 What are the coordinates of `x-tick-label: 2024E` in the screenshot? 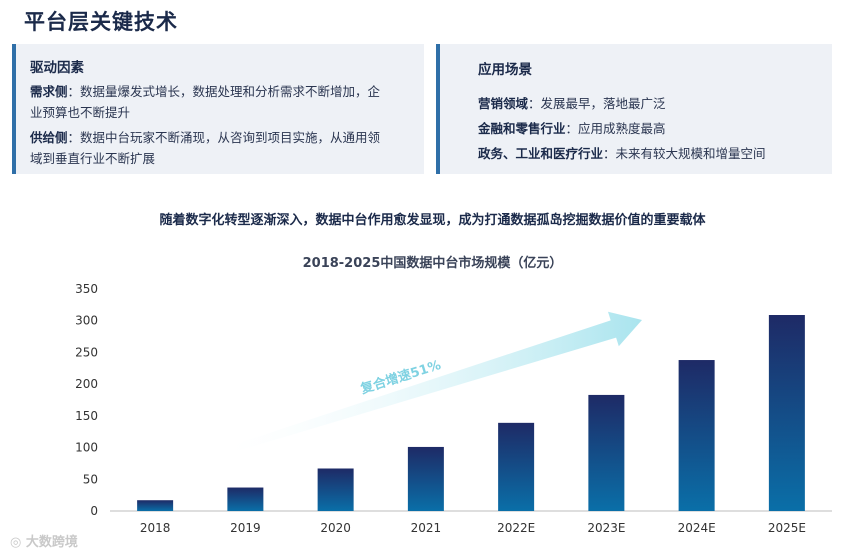 It's located at (697, 528).